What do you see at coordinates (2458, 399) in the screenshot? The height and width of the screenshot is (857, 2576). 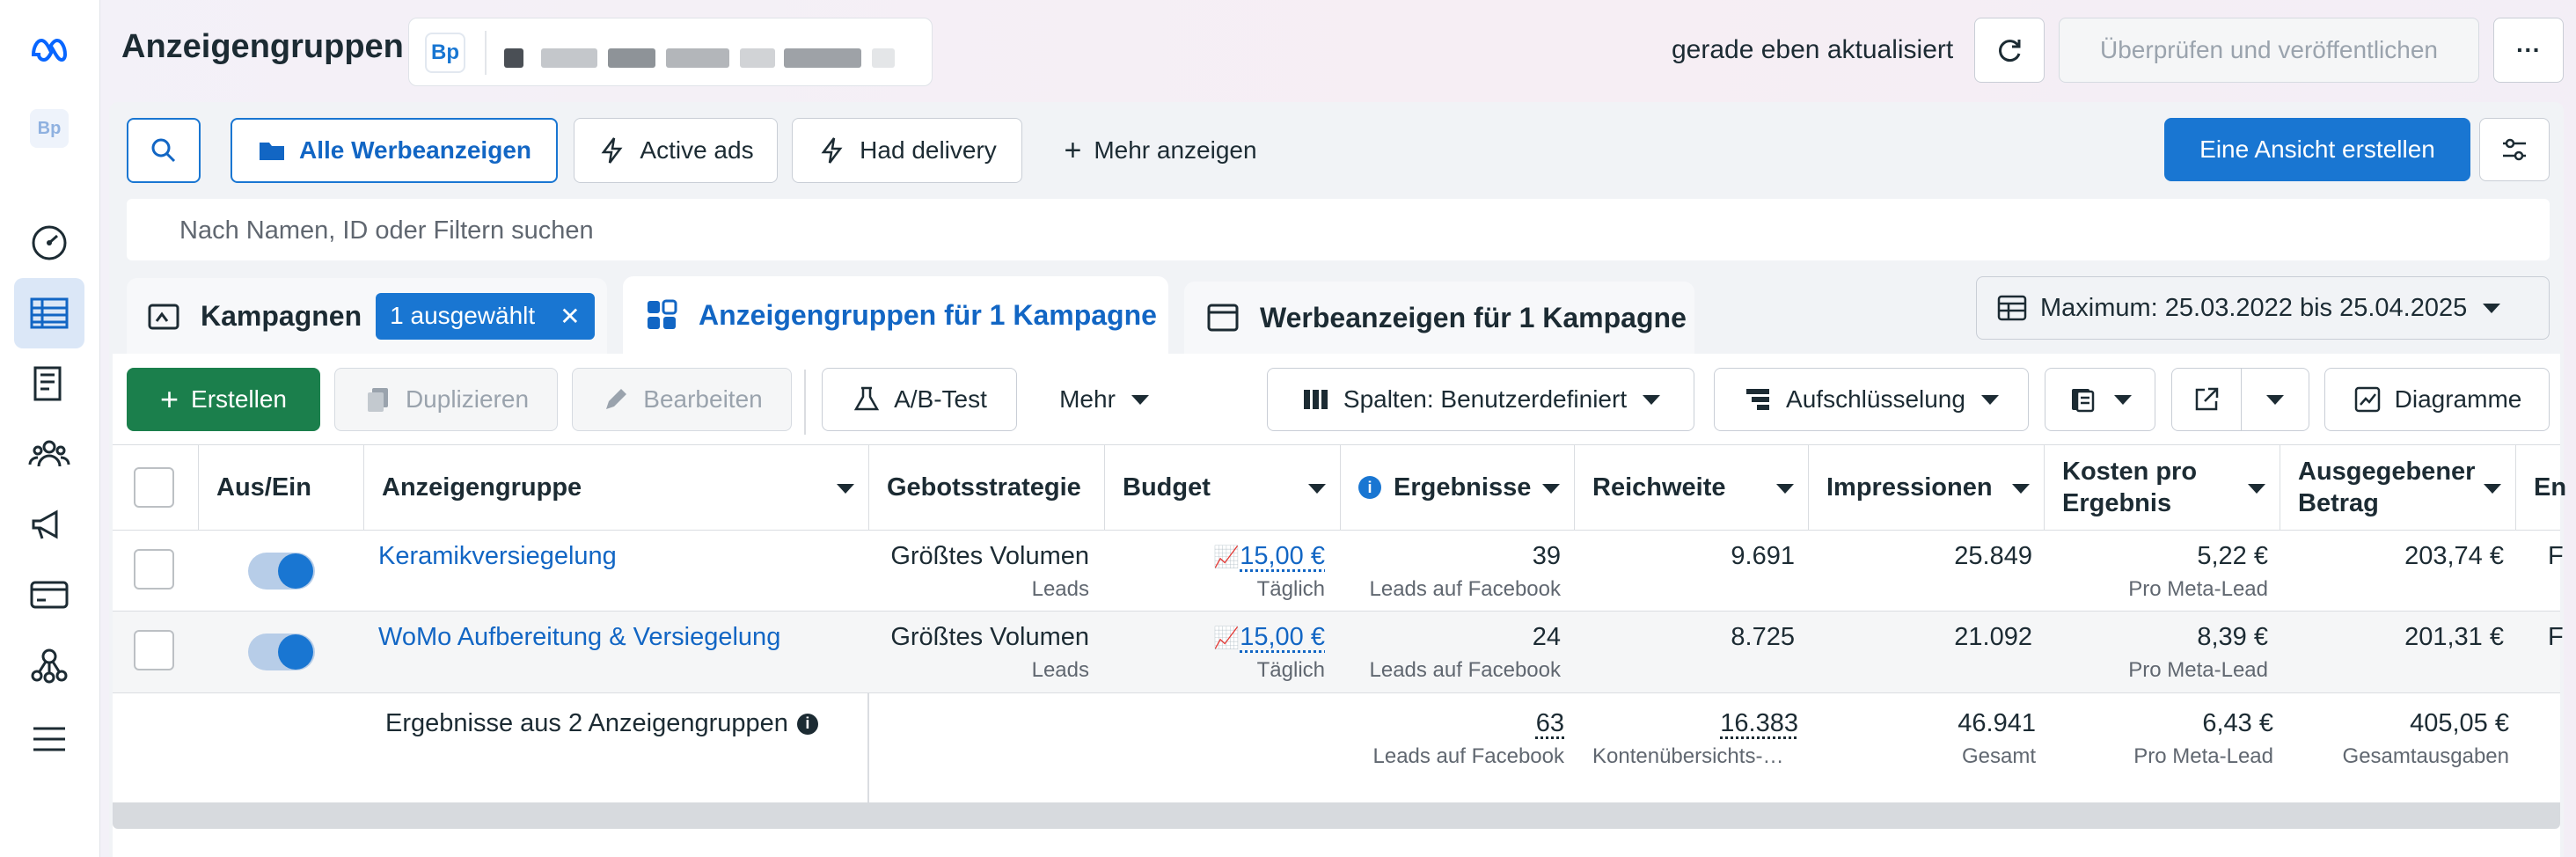 I see `charts-label: Diagramme` at bounding box center [2458, 399].